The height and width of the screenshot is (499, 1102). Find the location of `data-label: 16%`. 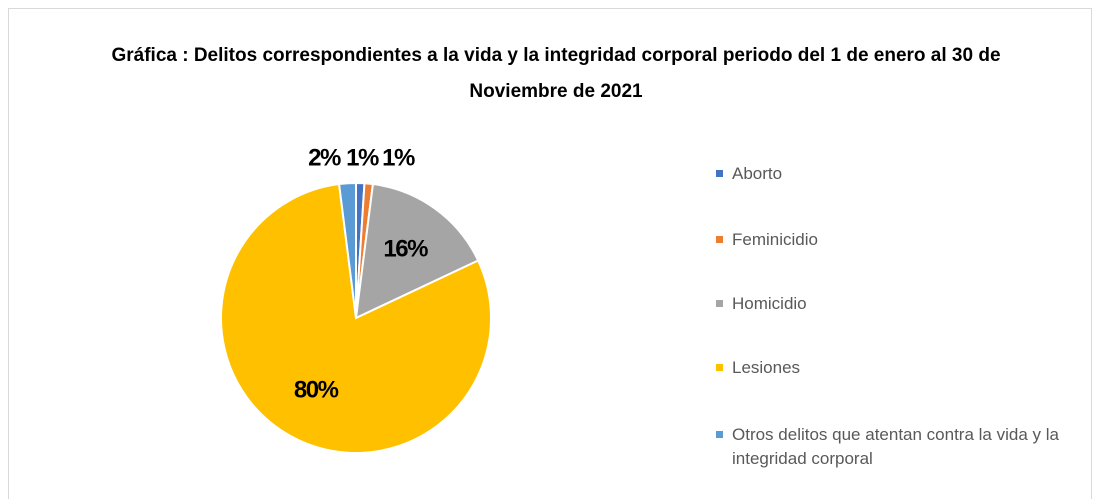

data-label: 16% is located at coordinates (405, 249).